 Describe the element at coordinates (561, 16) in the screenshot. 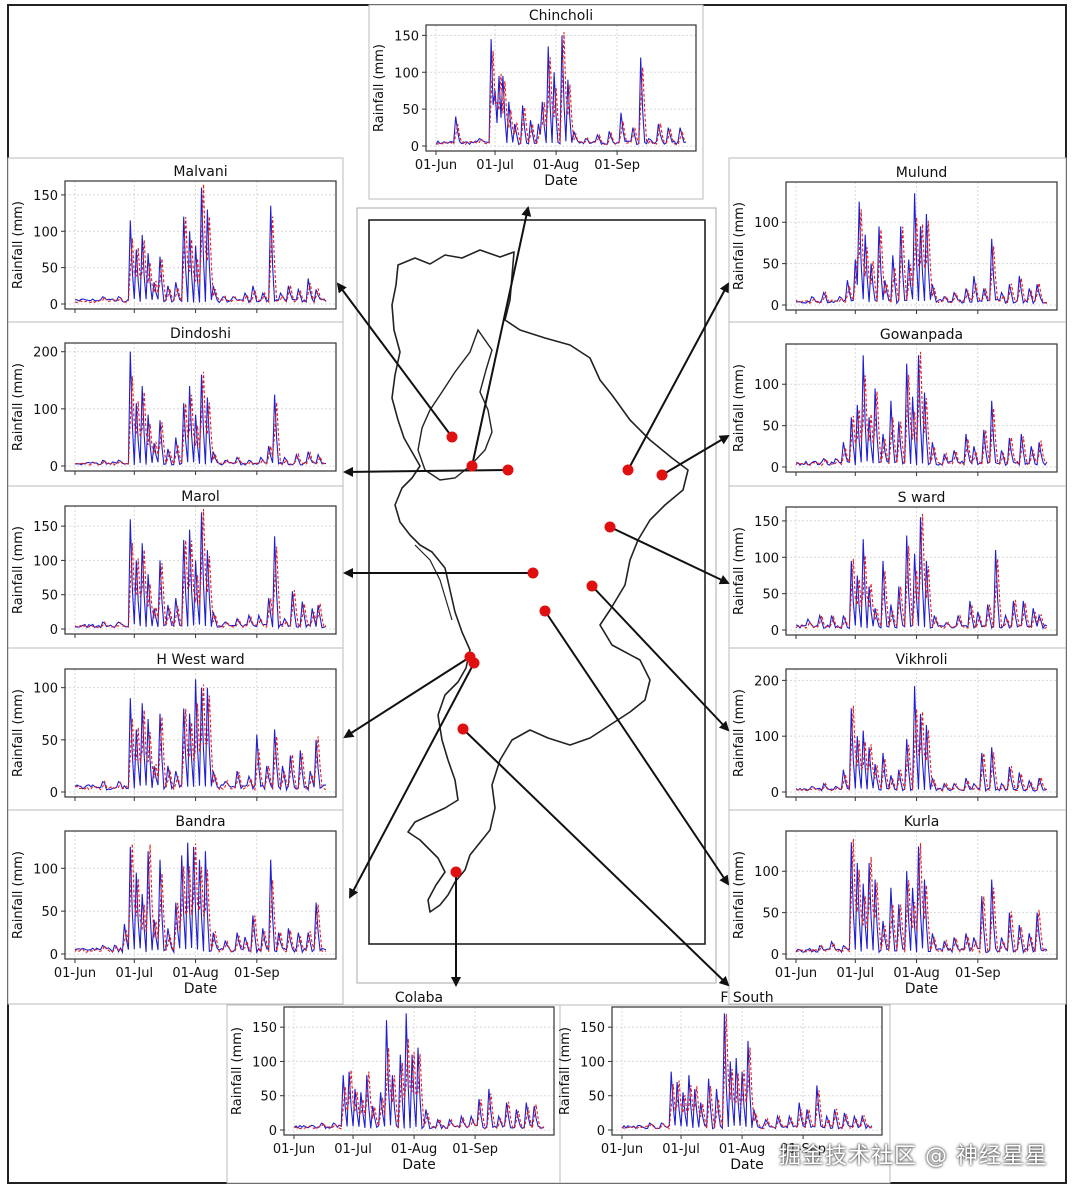

I see `panel-title: Chincholi` at that location.